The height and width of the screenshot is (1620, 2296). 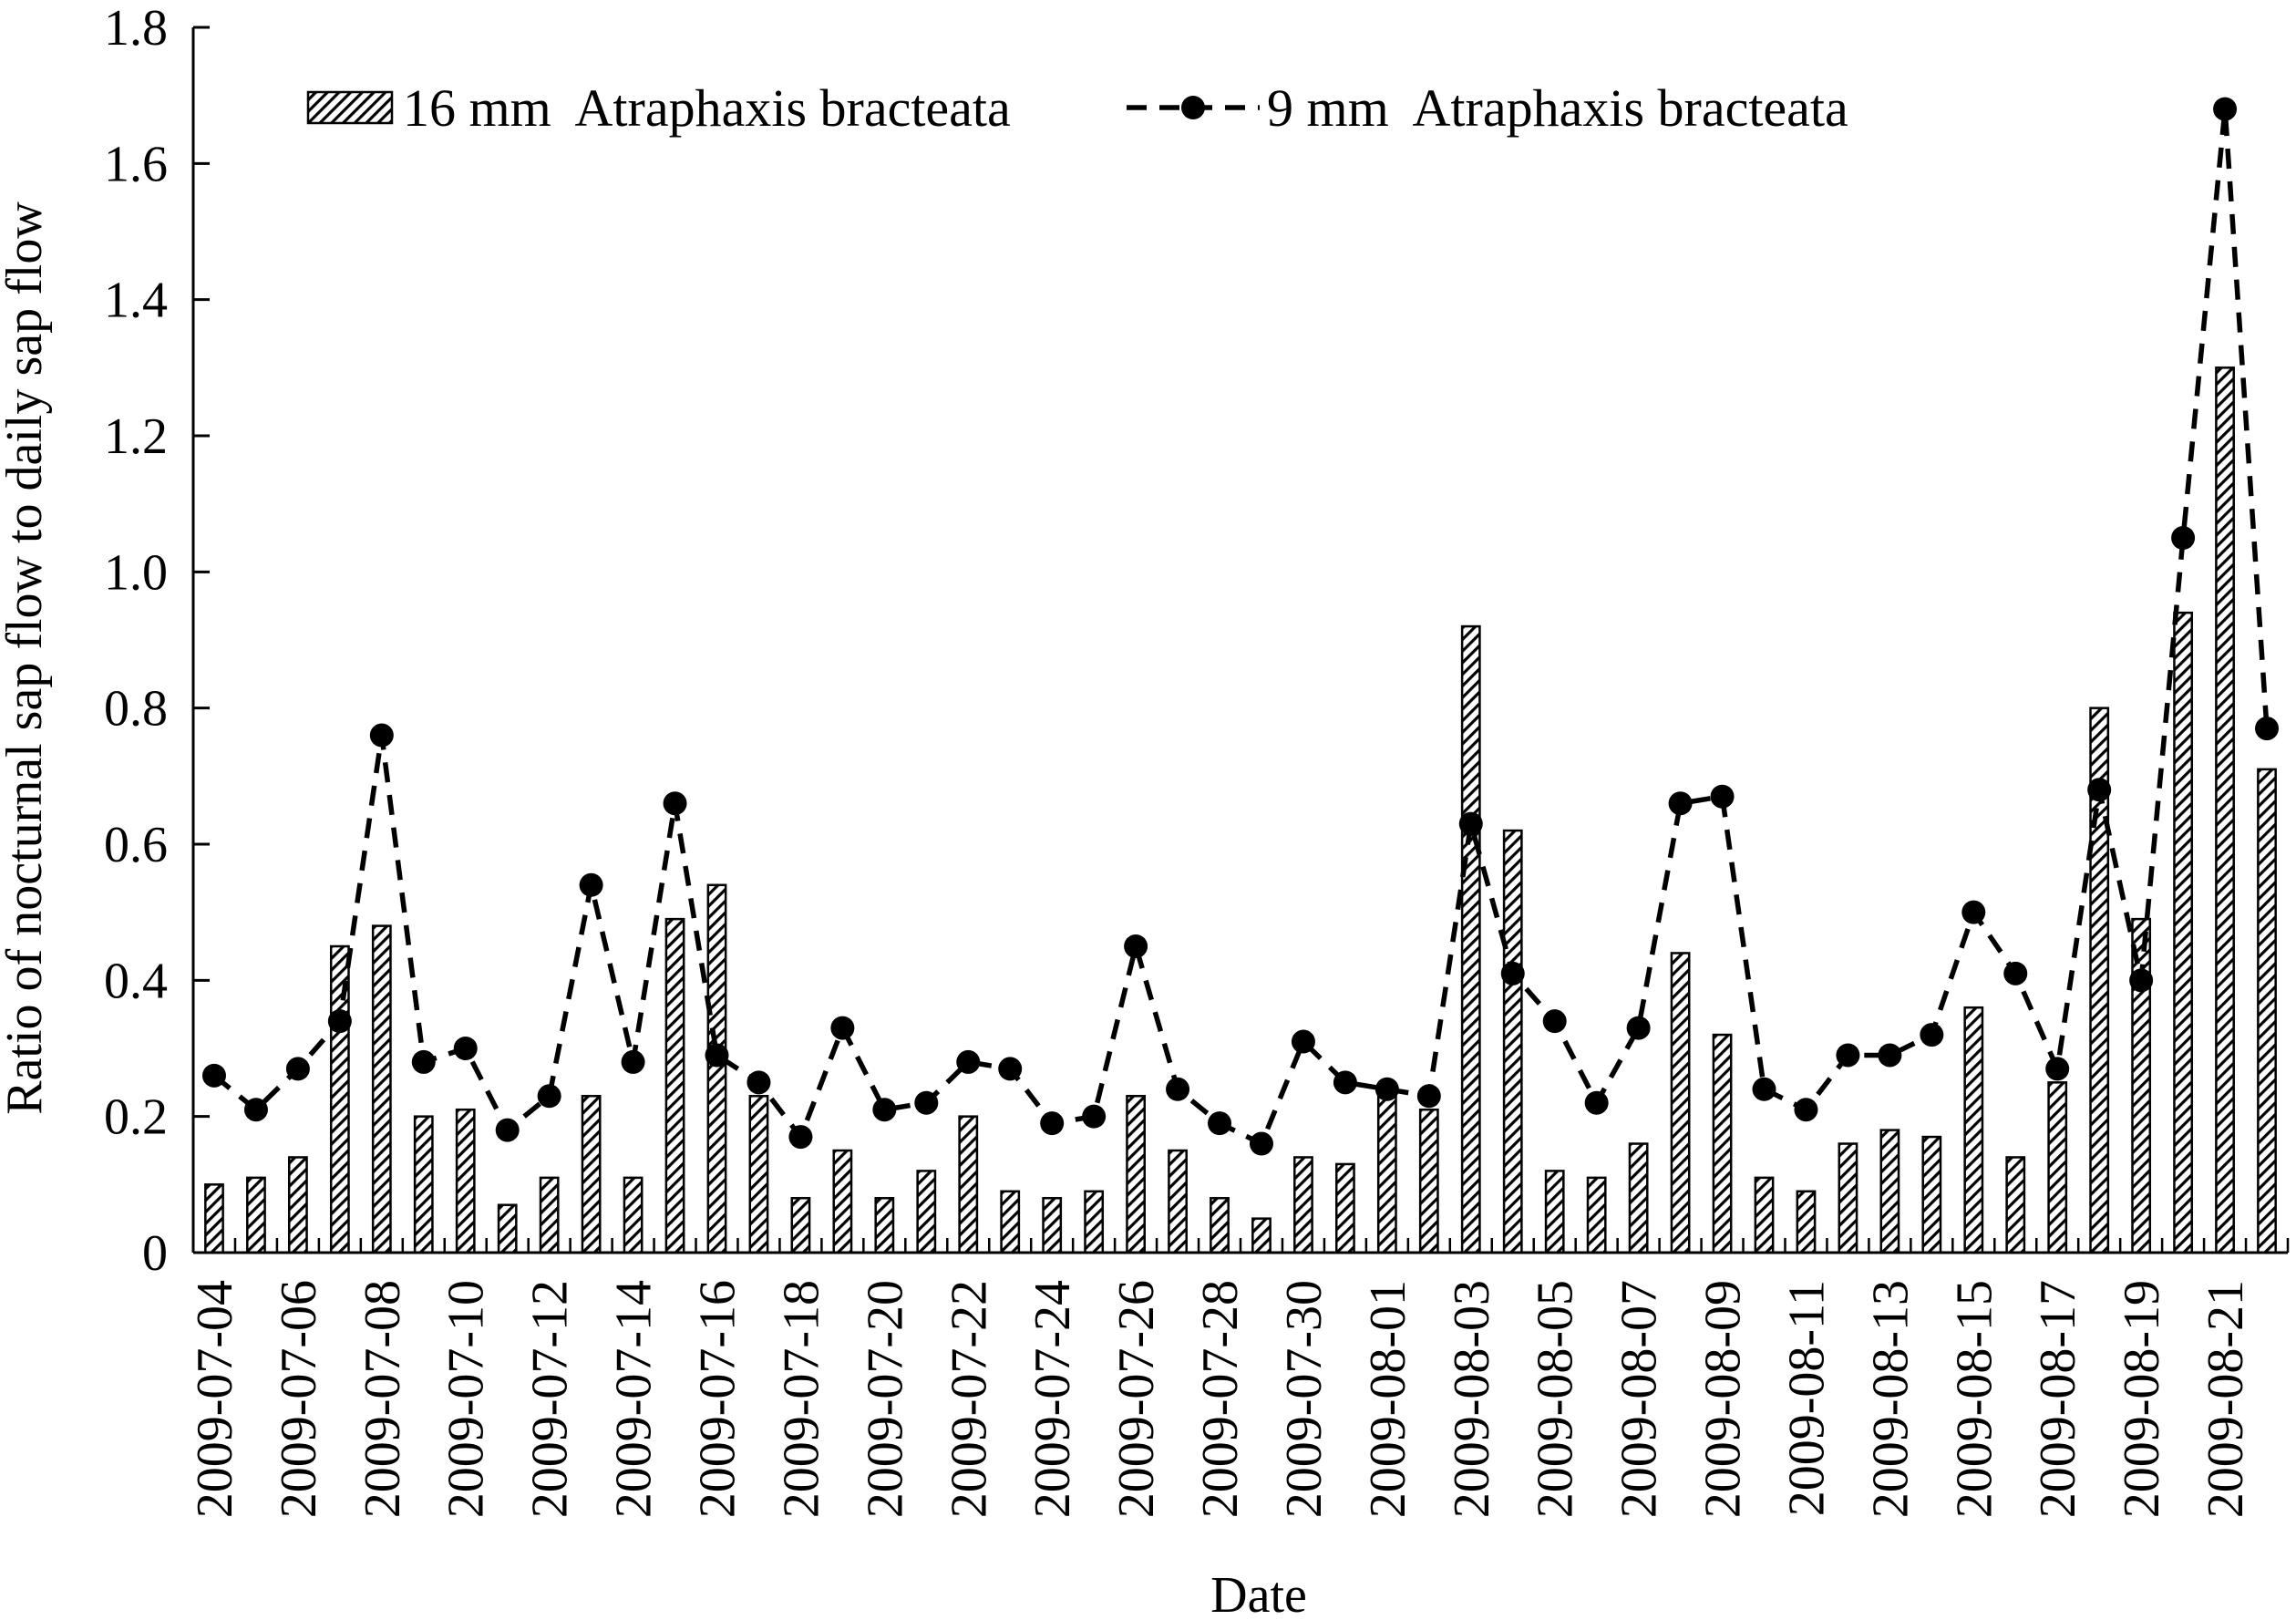 I want to click on x-tick-label: 2009-08-21, so click(x=2226, y=1399).